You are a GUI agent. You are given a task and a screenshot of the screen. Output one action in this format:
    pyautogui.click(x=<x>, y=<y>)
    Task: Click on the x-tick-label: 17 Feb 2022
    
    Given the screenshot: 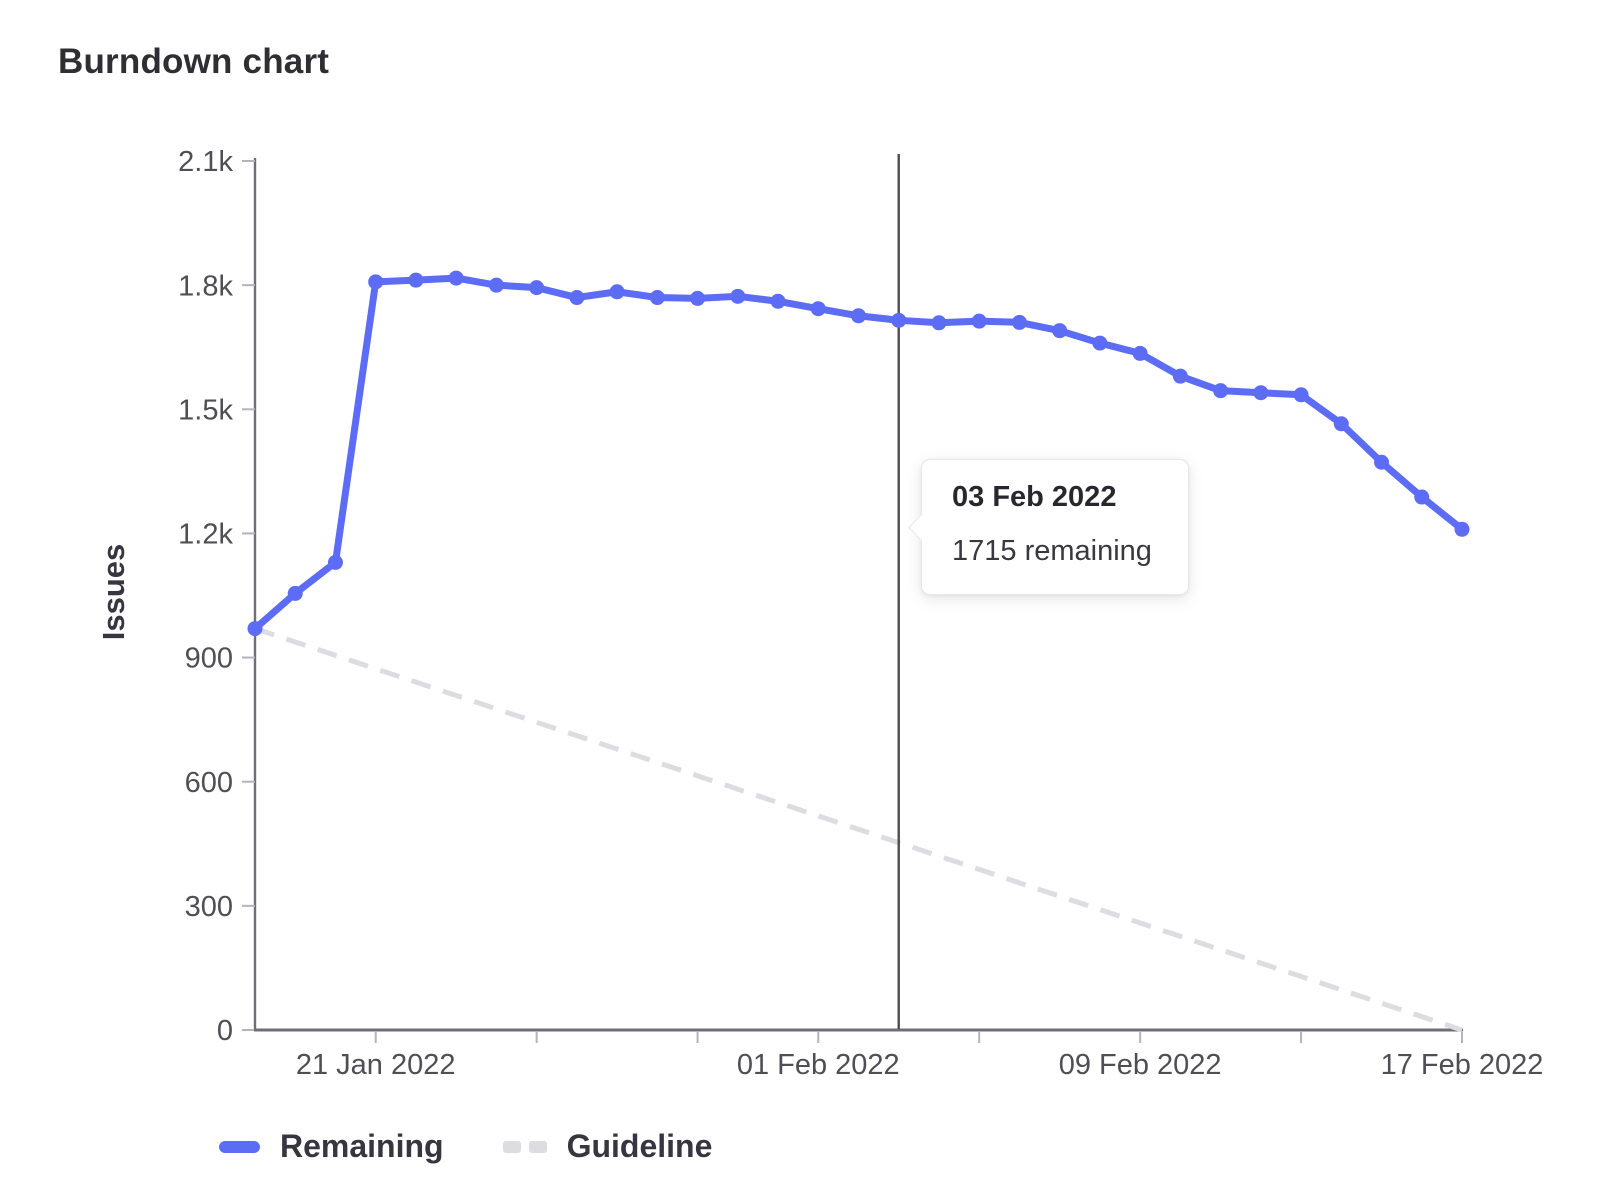 What is the action you would take?
    pyautogui.click(x=1462, y=1065)
    